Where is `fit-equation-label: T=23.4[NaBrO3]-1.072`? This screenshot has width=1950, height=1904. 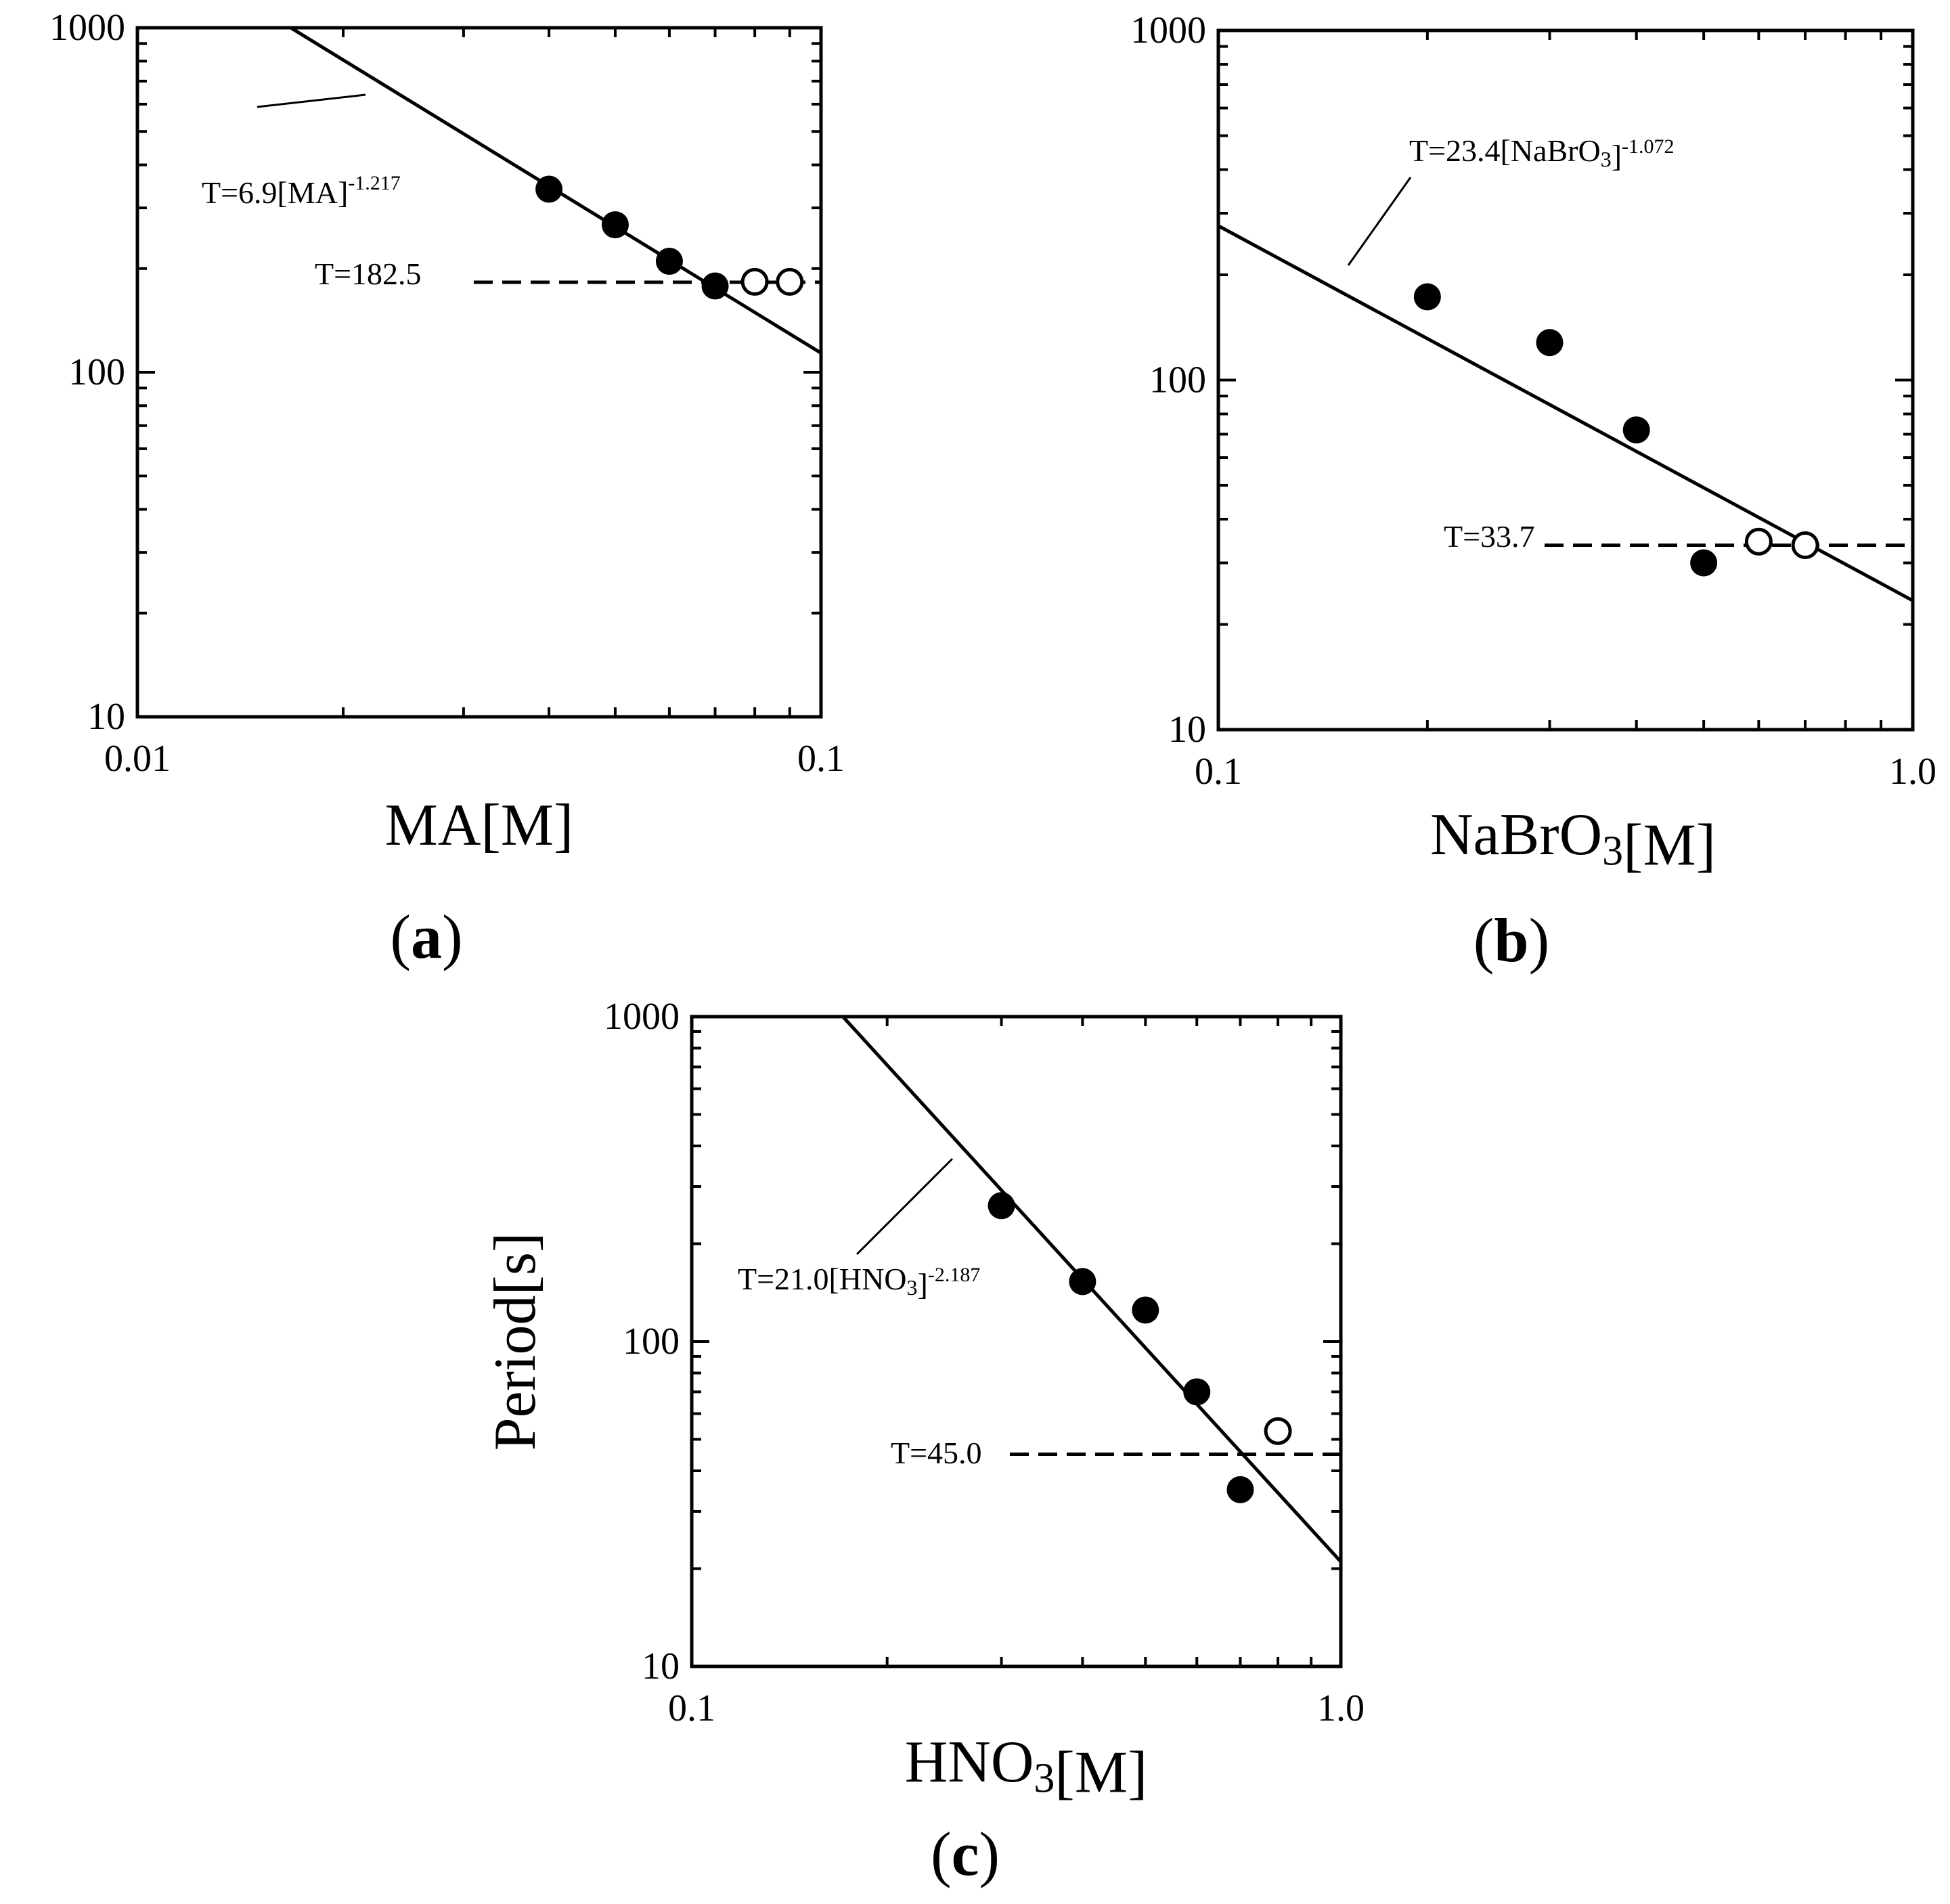
fit-equation-label: T=23.4[NaBrO3]-1.072 is located at coordinates (1542, 153).